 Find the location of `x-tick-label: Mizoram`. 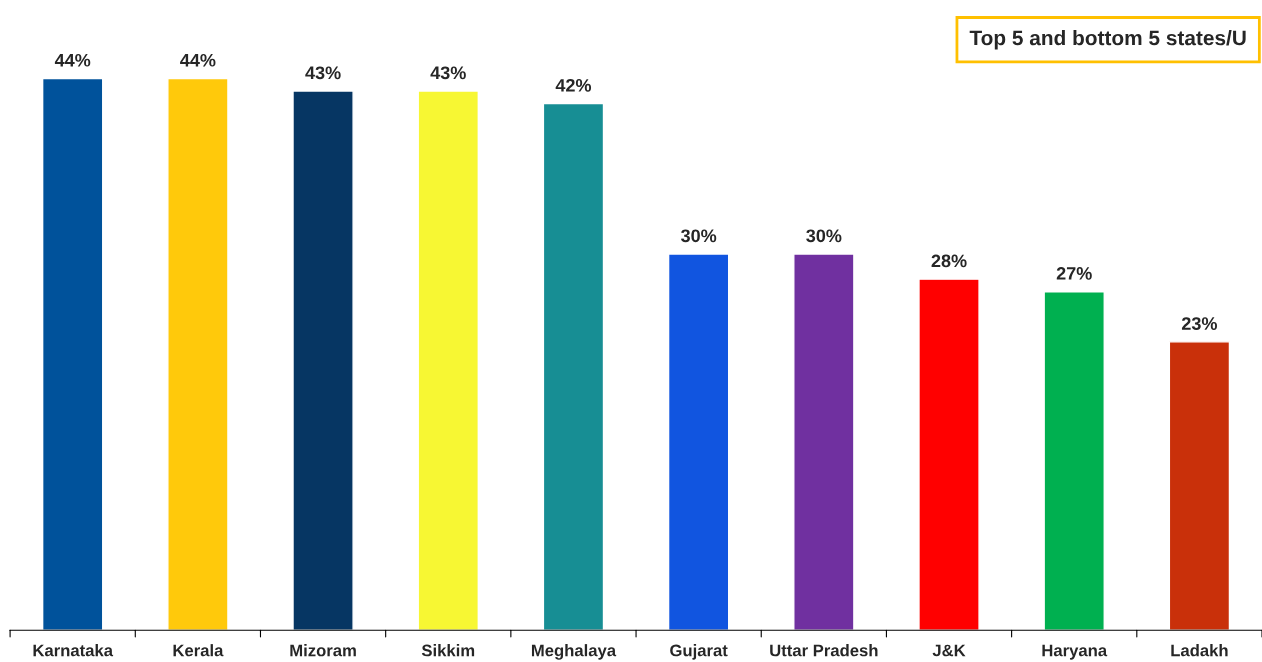

x-tick-label: Mizoram is located at coordinates (323, 650).